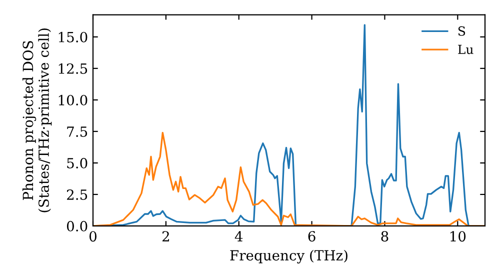  Describe the element at coordinates (384, 236) in the screenshot. I see `x-tick-label: 8` at that location.